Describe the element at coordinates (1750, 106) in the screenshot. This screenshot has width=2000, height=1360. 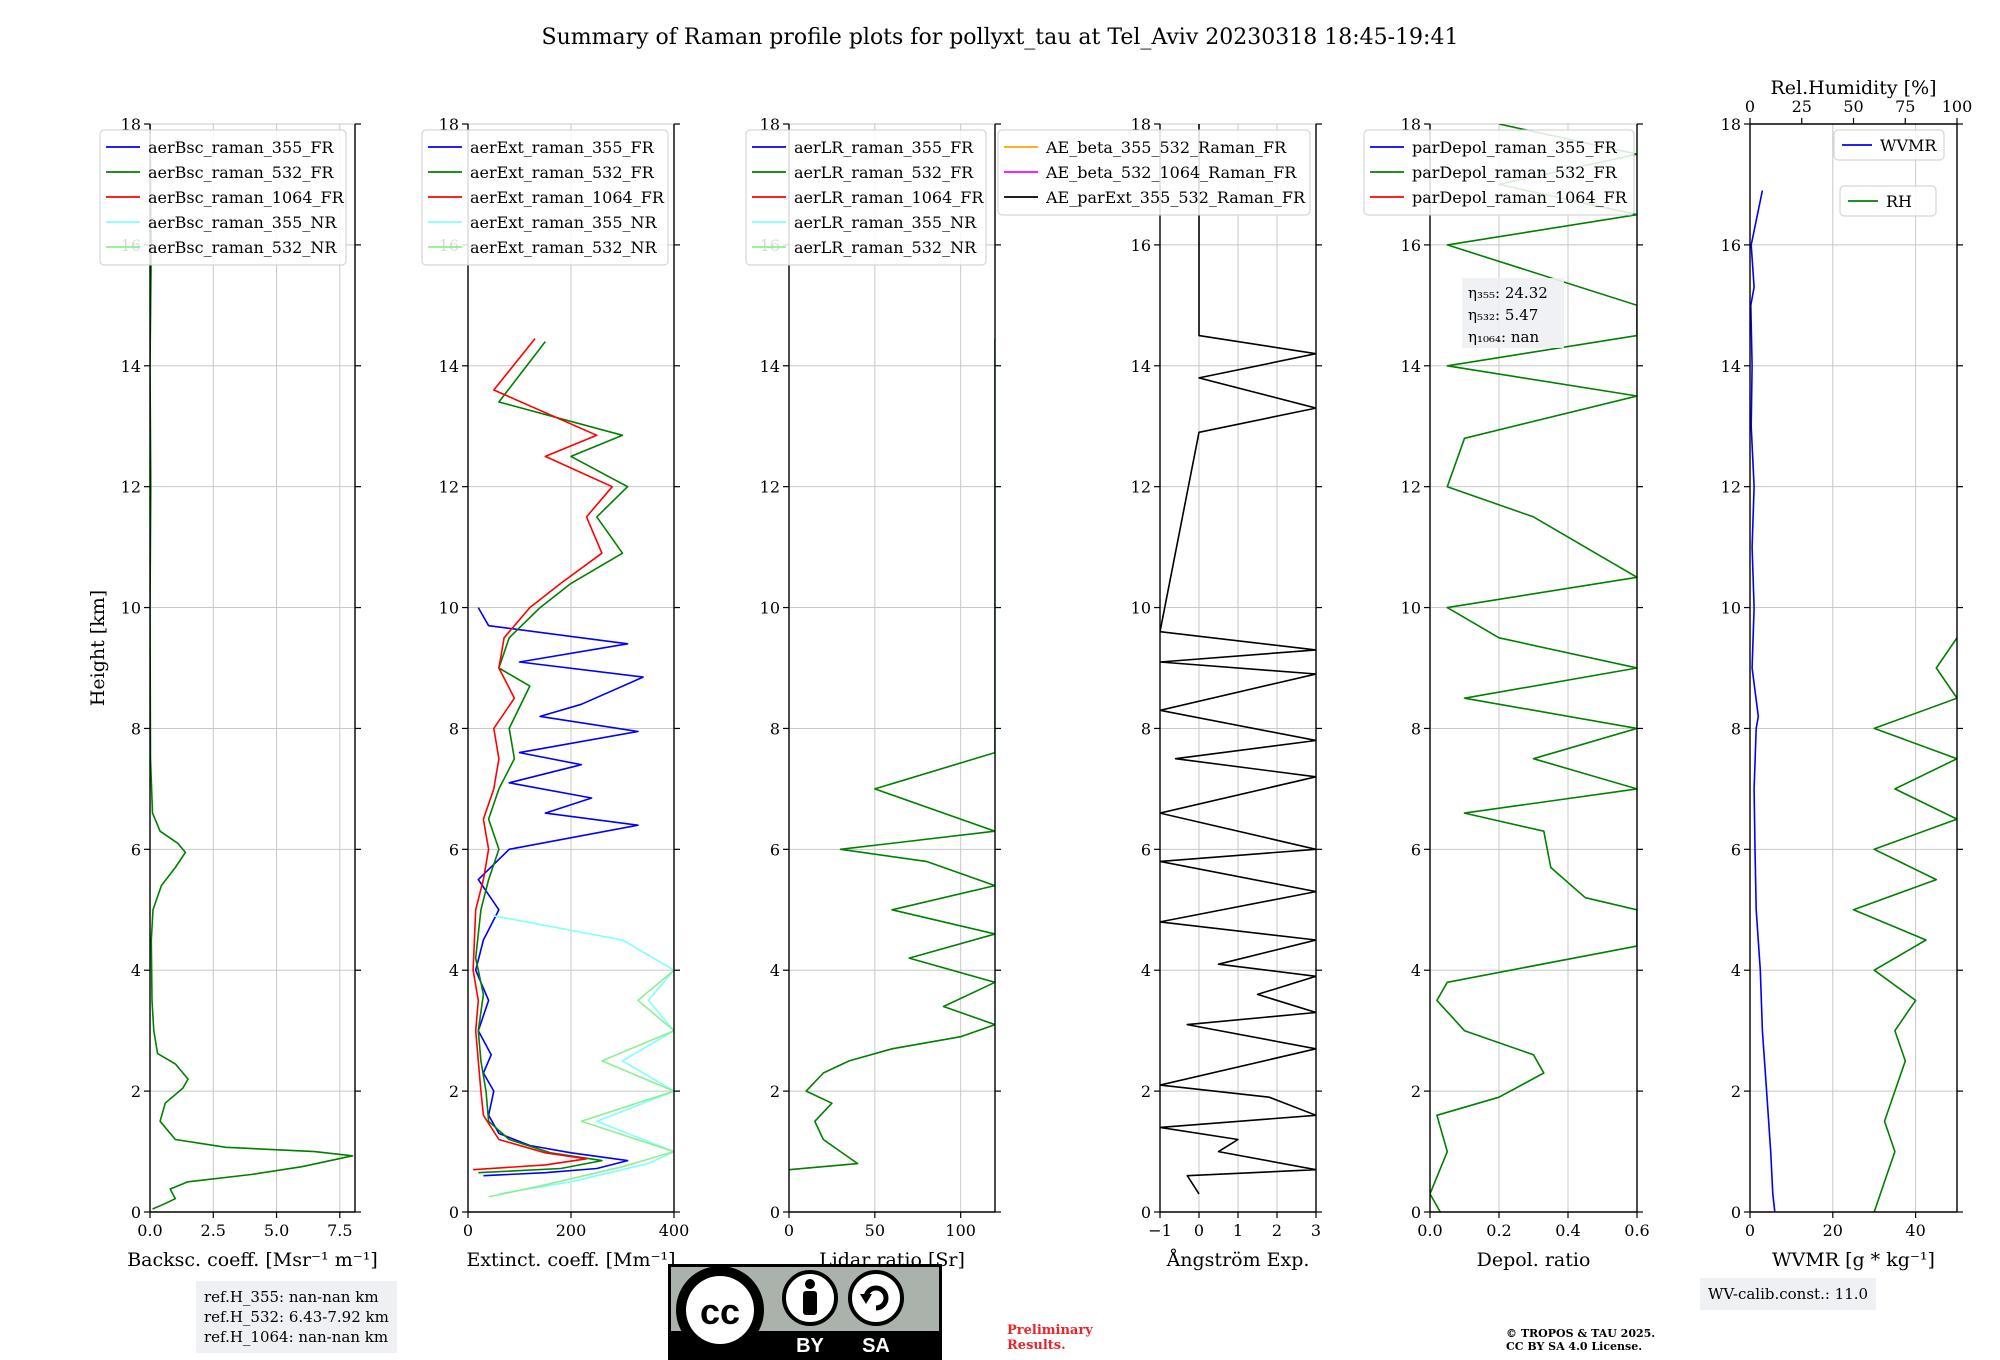
I see `top-x-tick-label: 0` at that location.